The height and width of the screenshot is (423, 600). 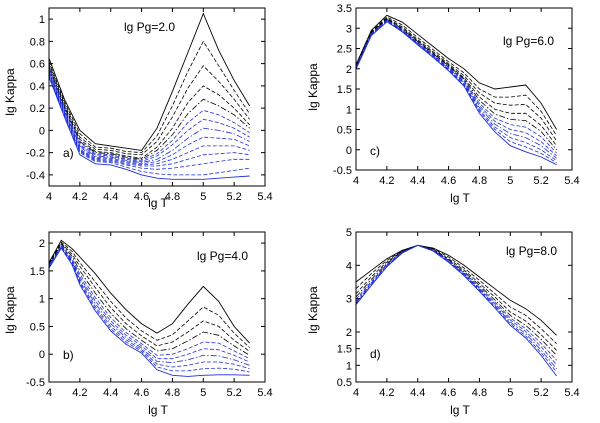 What do you see at coordinates (35, 176) in the screenshot?
I see `y-tick-label: -0.4` at bounding box center [35, 176].